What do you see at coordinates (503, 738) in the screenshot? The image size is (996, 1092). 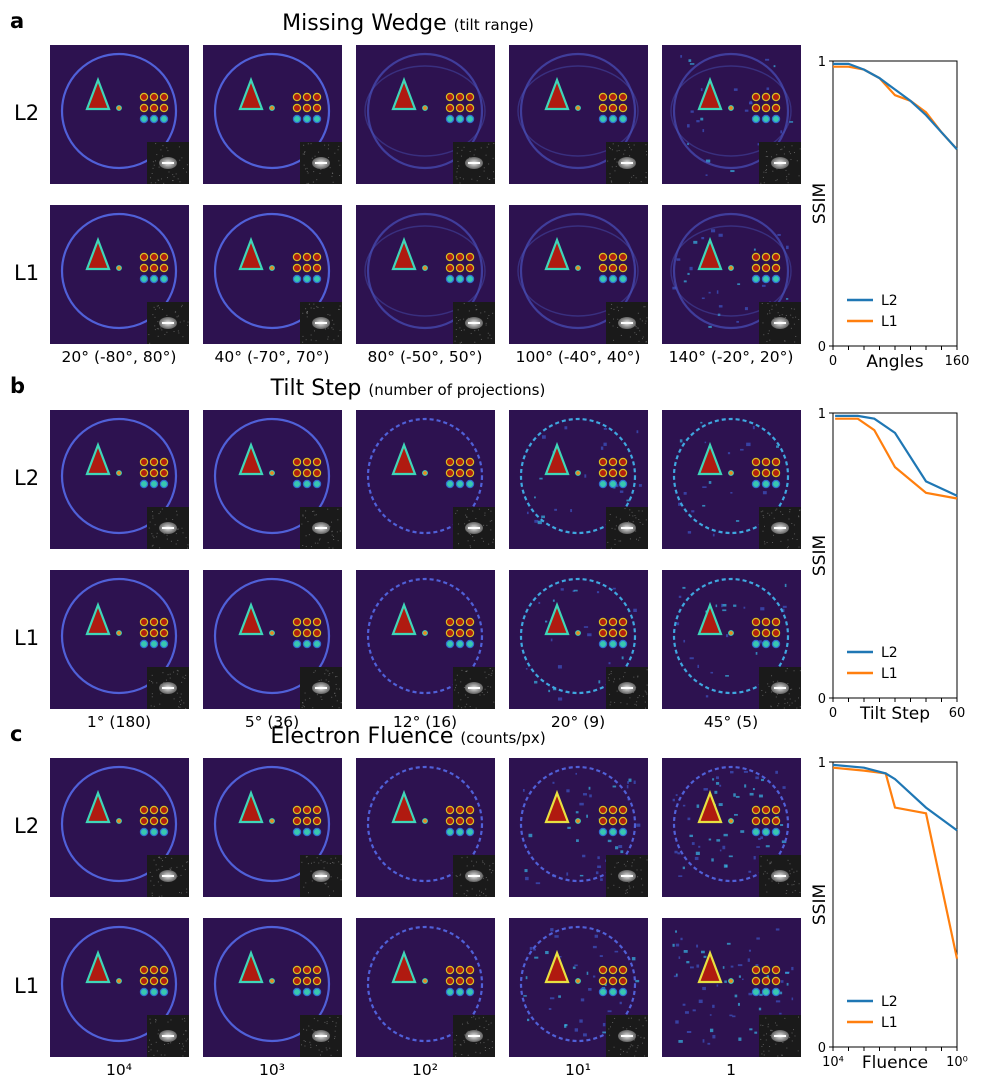 I see `panel-title-subtitle: (counts/px)` at bounding box center [503, 738].